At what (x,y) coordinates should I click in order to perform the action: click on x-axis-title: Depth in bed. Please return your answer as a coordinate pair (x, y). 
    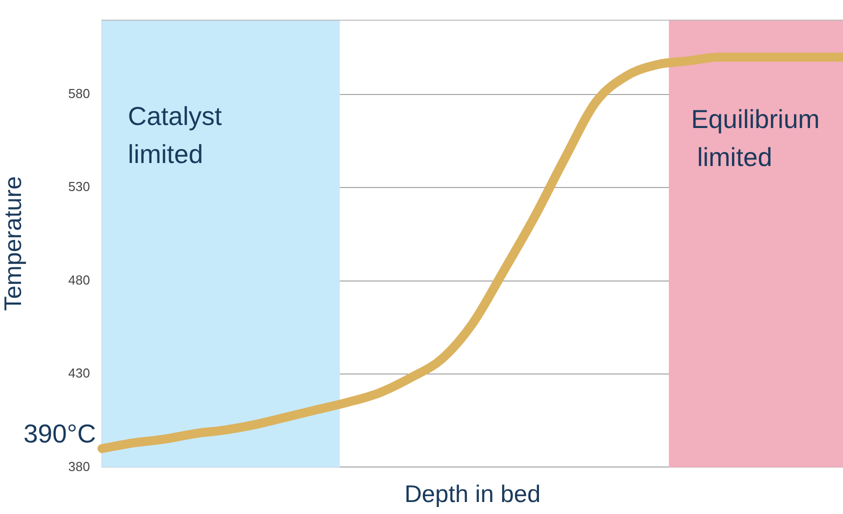
    Looking at the image, I should click on (472, 494).